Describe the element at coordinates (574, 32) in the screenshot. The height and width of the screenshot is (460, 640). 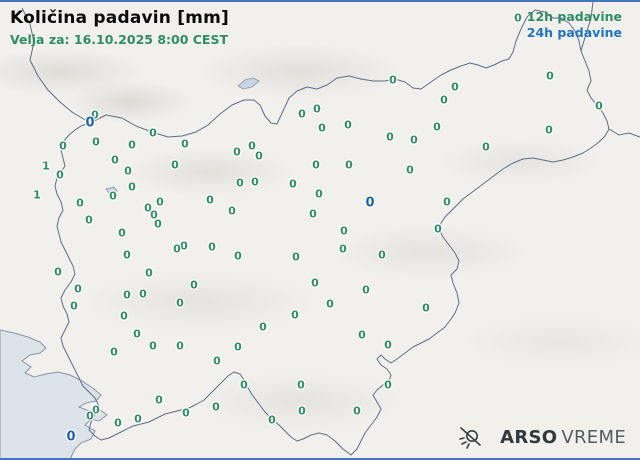
I see `legend-24h-padavine: 24h padavine` at that location.